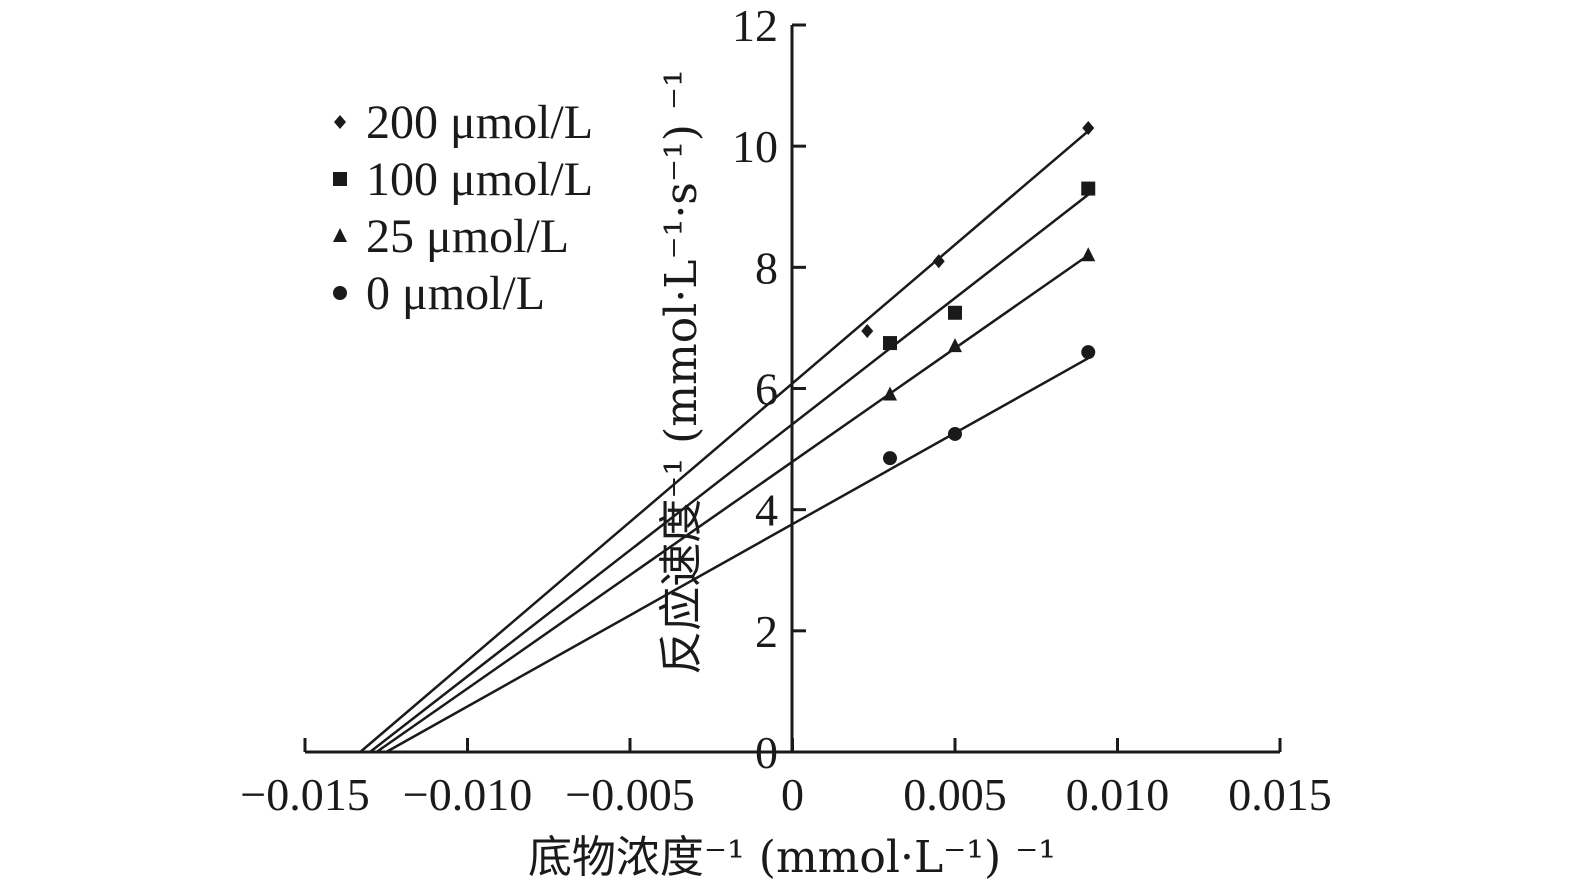  Describe the element at coordinates (766, 510) in the screenshot. I see `y-tick-label: 4` at that location.